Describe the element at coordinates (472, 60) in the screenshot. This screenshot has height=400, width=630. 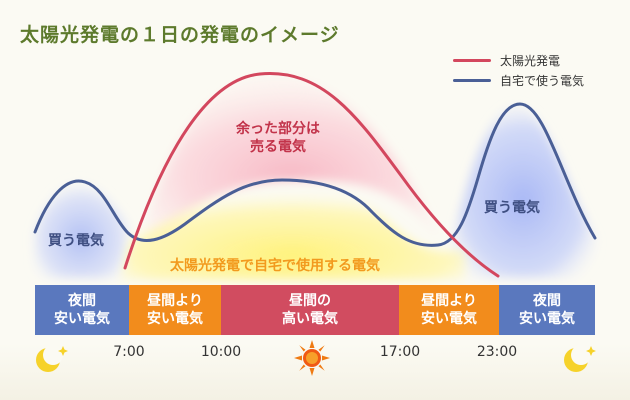
I see `legend-line-red-icon` at that location.